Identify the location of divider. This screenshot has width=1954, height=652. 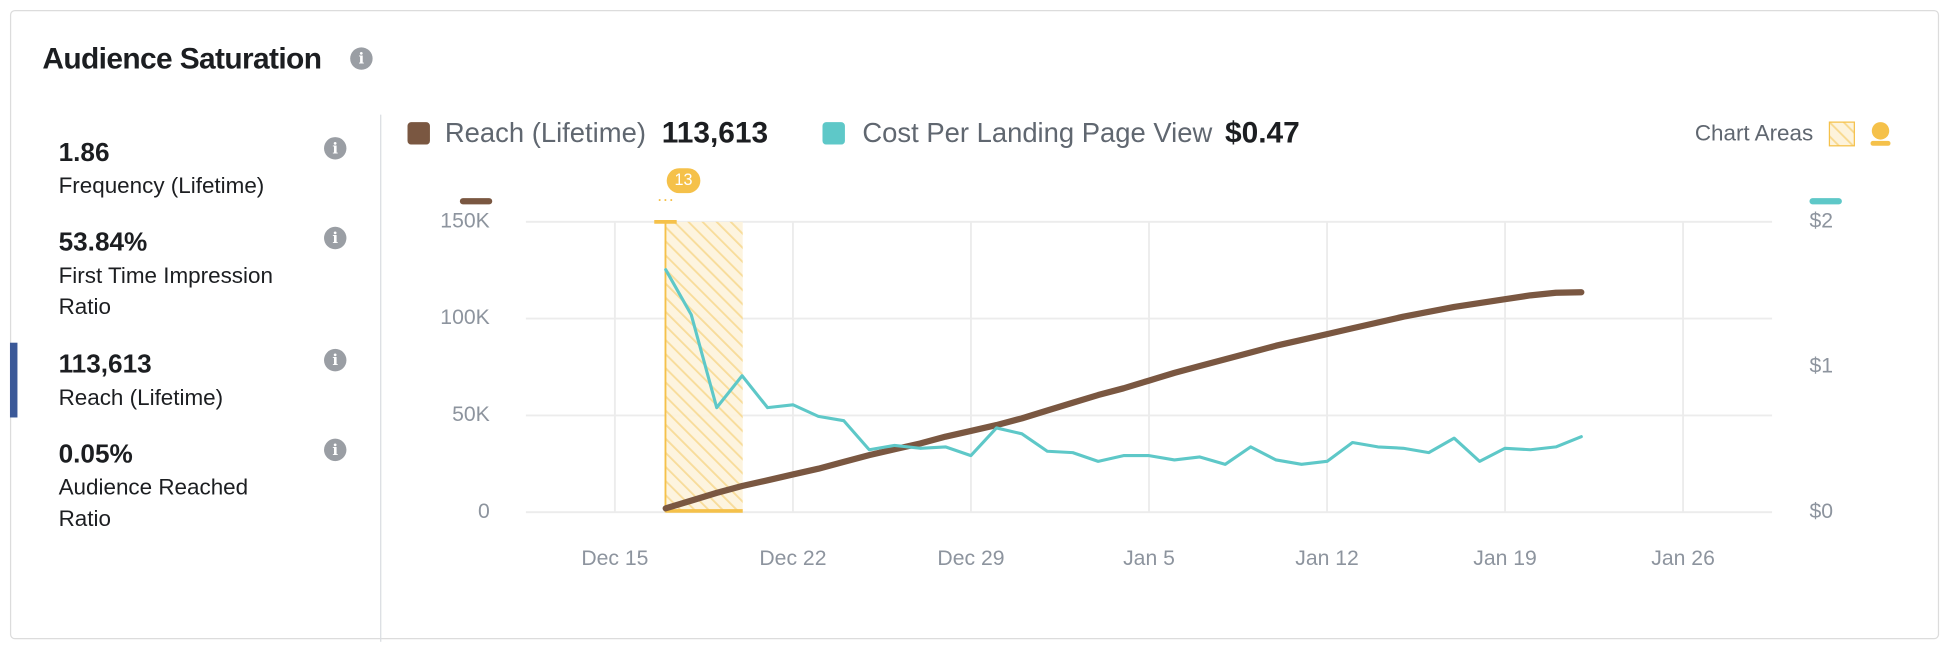
(381, 378).